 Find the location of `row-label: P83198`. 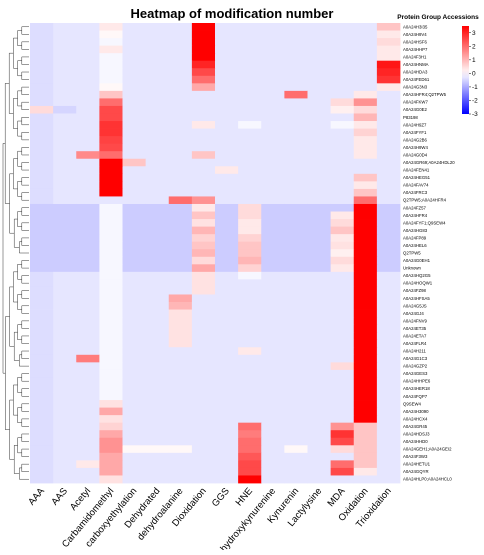

row-label: P83198 is located at coordinates (410, 117).